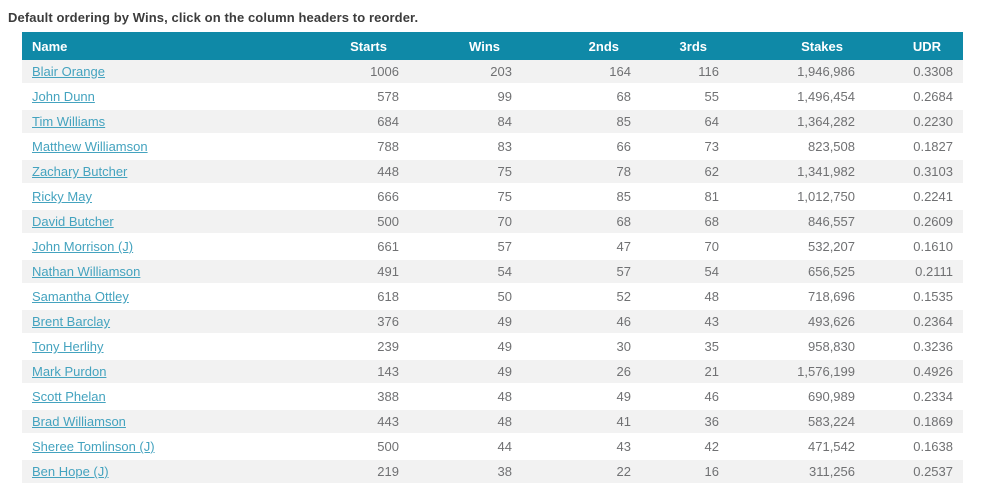 The width and height of the screenshot is (1000, 493). I want to click on seconds-cell: 43, so click(581, 447).